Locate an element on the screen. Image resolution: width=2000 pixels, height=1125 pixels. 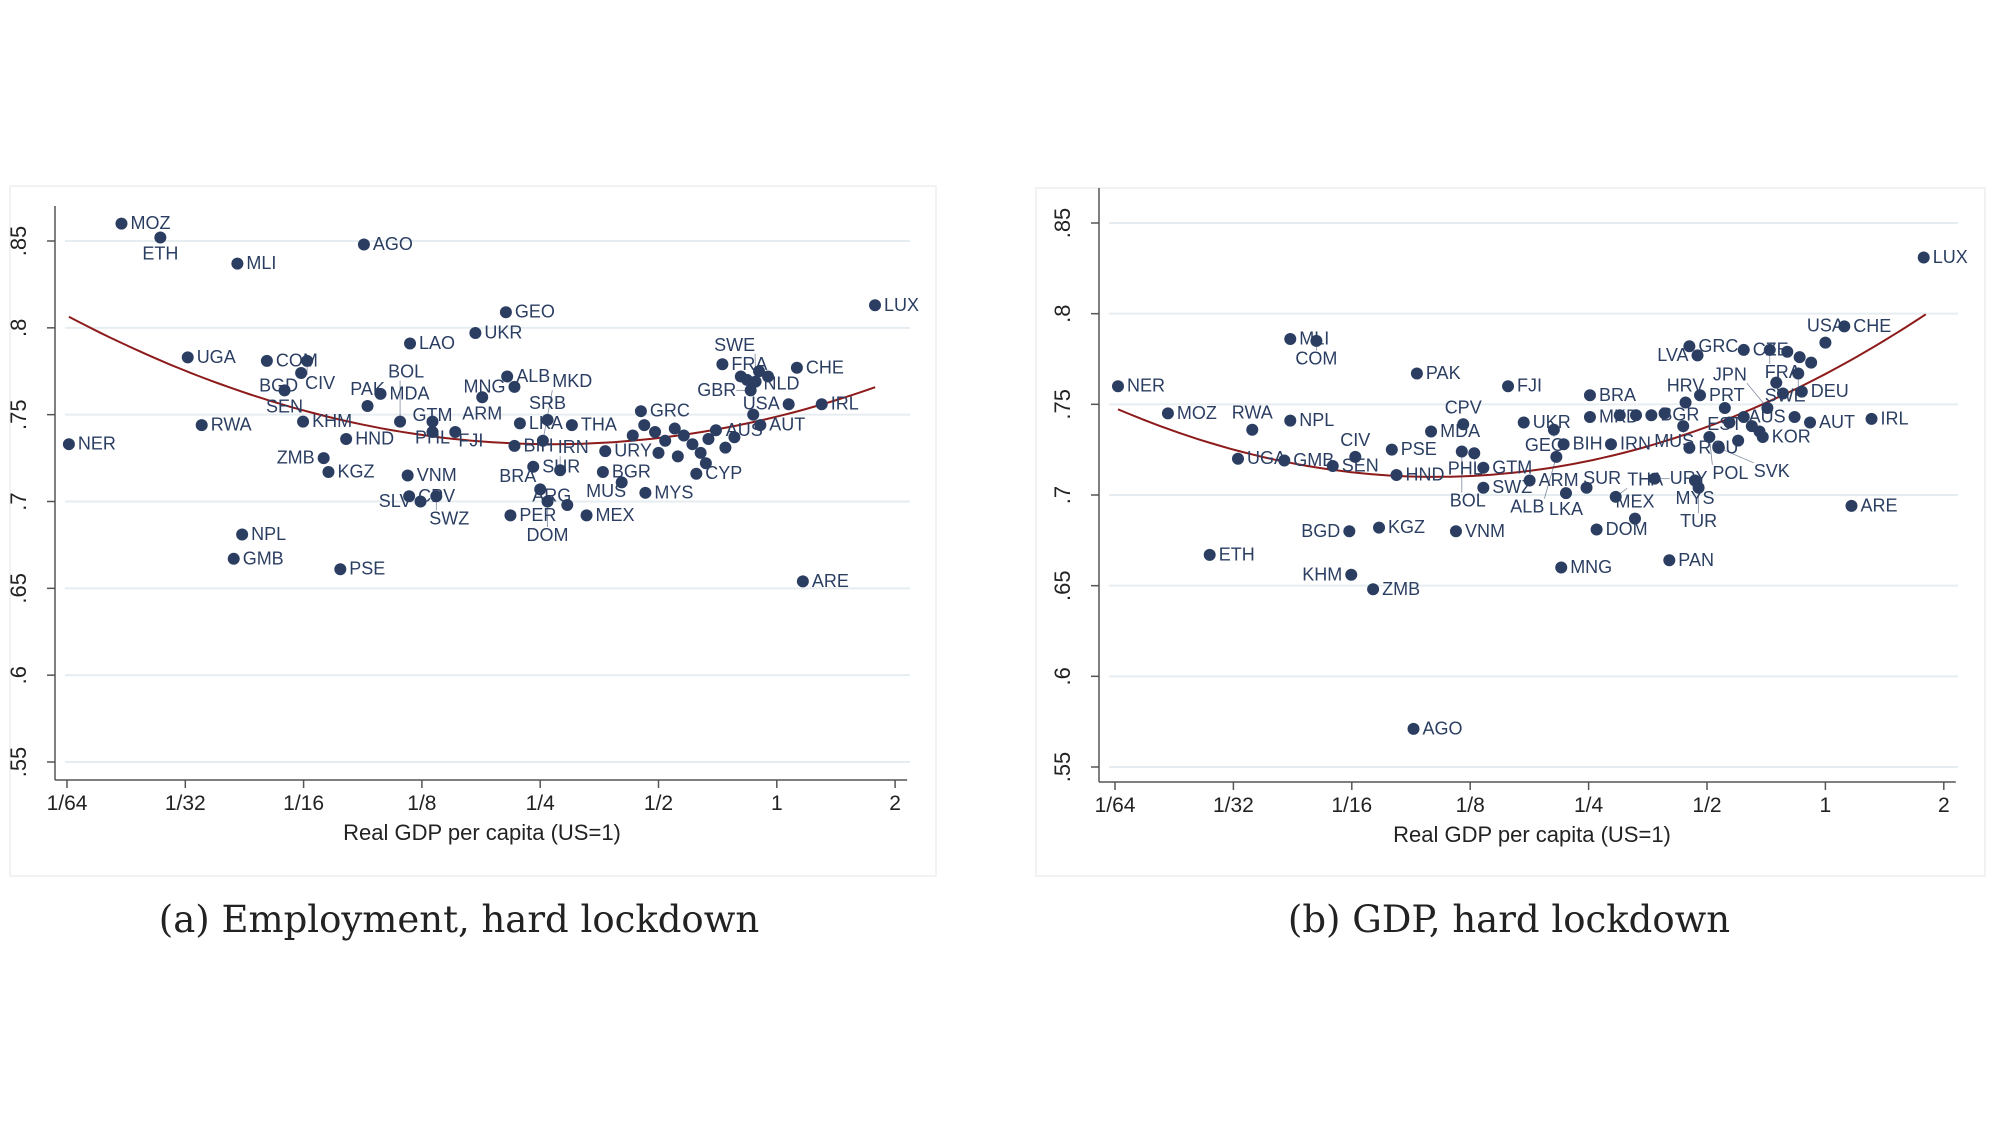
data-point-dom is located at coordinates (1596, 529).